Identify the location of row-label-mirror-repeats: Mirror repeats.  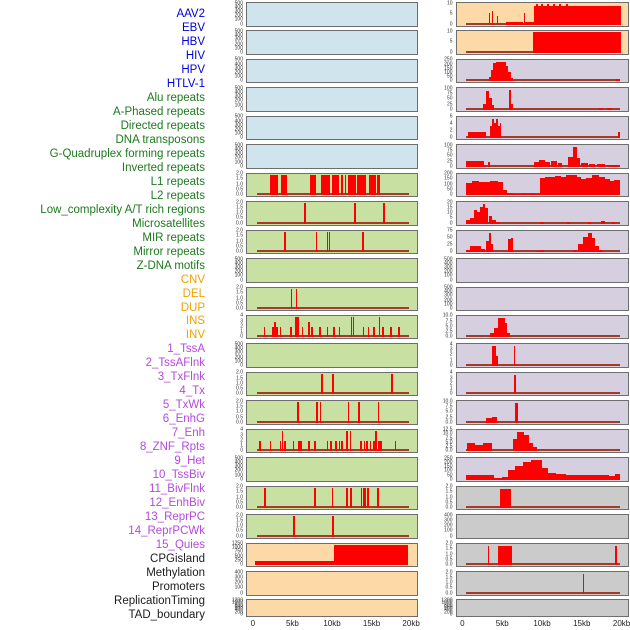
(169, 251).